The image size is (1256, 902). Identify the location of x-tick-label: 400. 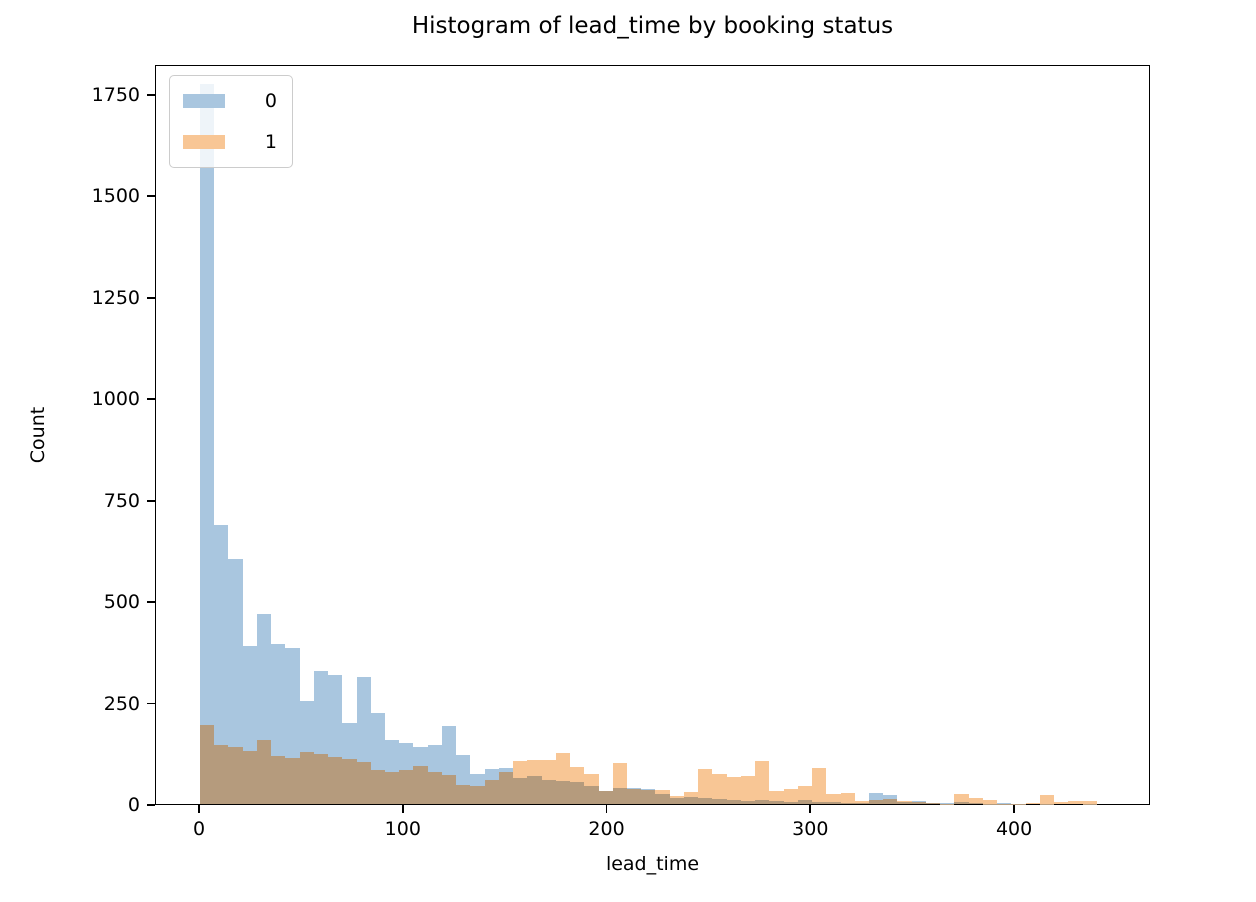
(1014, 829).